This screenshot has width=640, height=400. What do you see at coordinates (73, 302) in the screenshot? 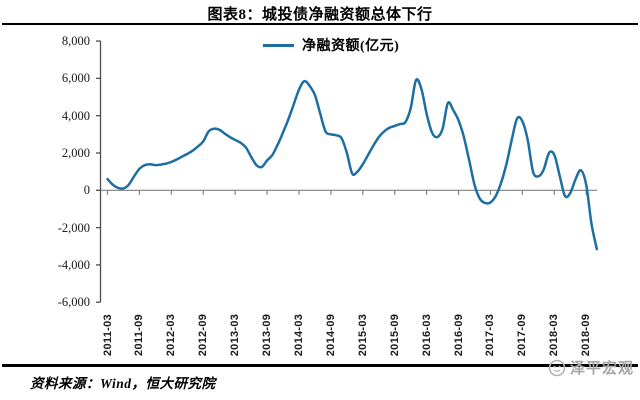
I see `y-tick-label: -6,000` at bounding box center [73, 302].